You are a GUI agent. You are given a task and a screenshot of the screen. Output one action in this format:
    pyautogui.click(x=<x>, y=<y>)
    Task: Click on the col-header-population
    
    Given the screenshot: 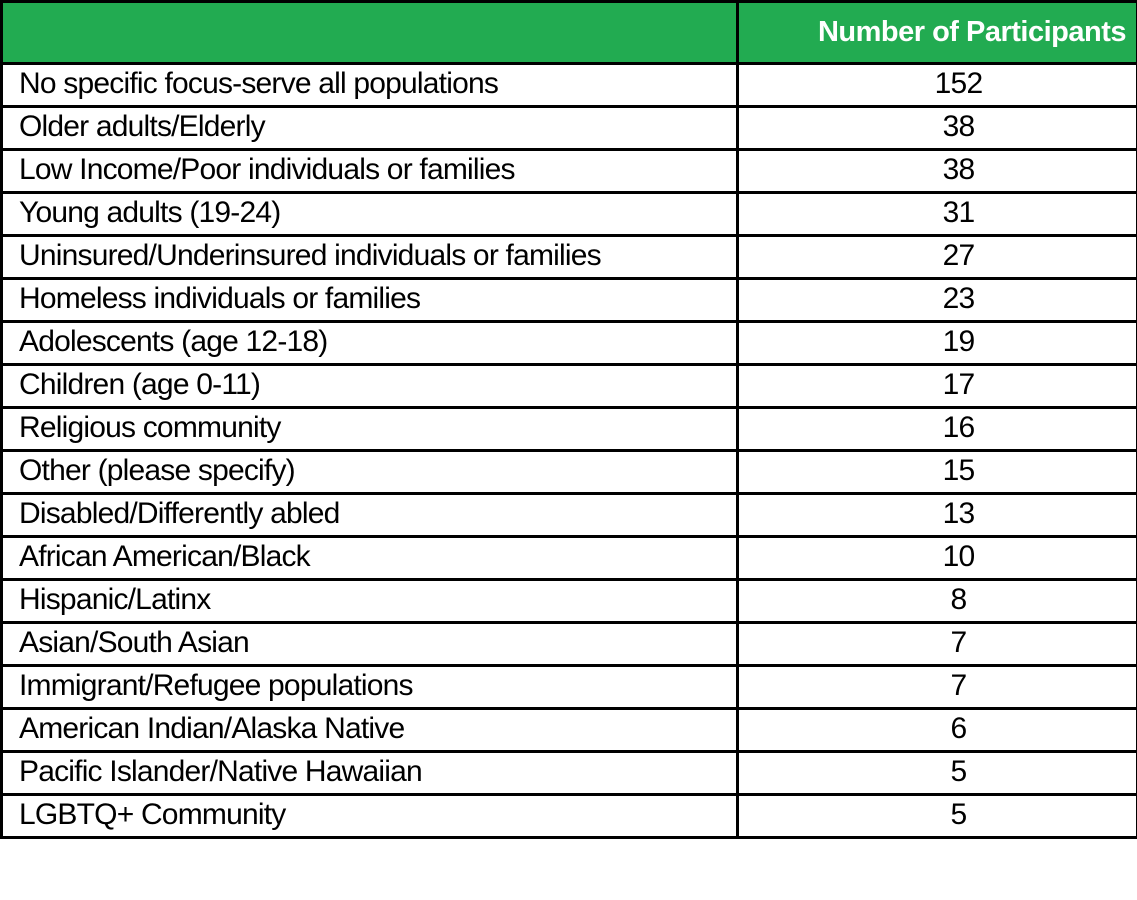 What is the action you would take?
    pyautogui.click(x=369, y=32)
    